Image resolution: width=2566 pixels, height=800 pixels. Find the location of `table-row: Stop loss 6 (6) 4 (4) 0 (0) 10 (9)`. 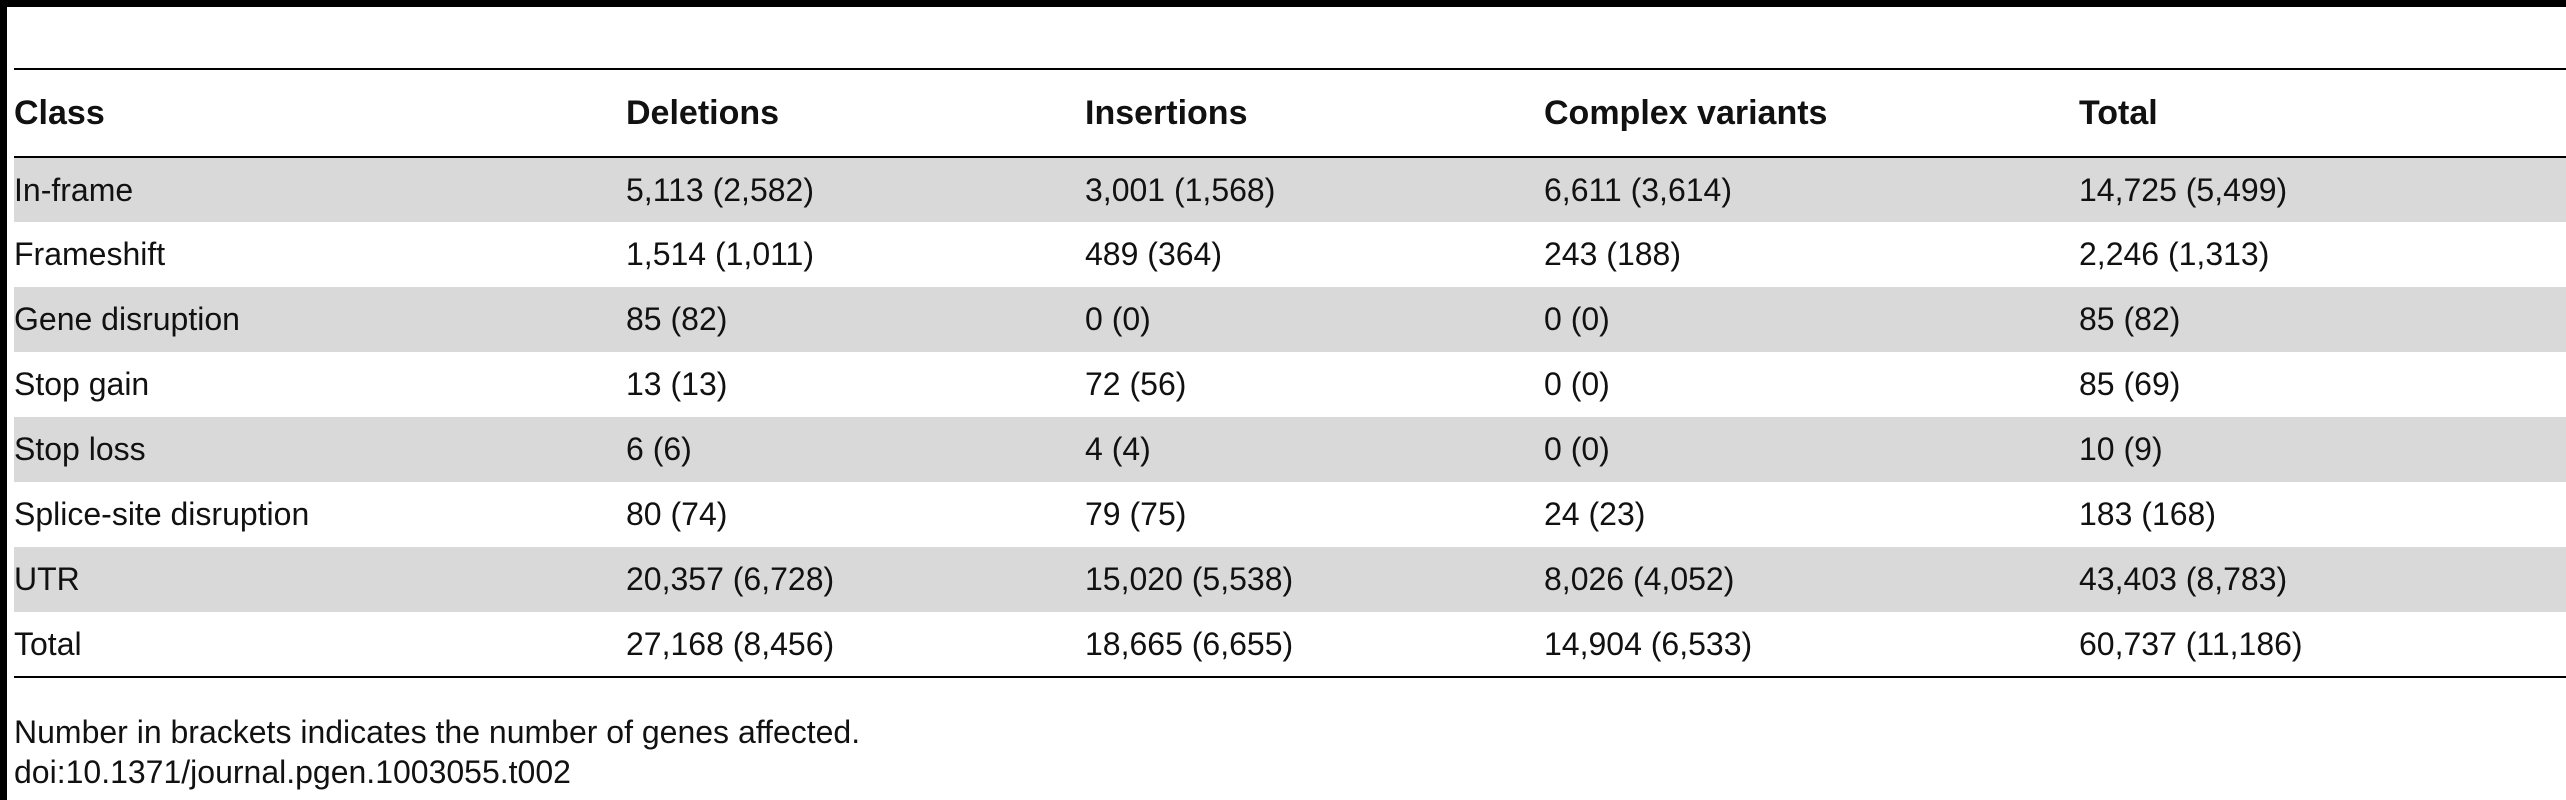

table-row: Stop loss 6 (6) 4 (4) 0 (0) 10 (9) is located at coordinates (1290, 449).